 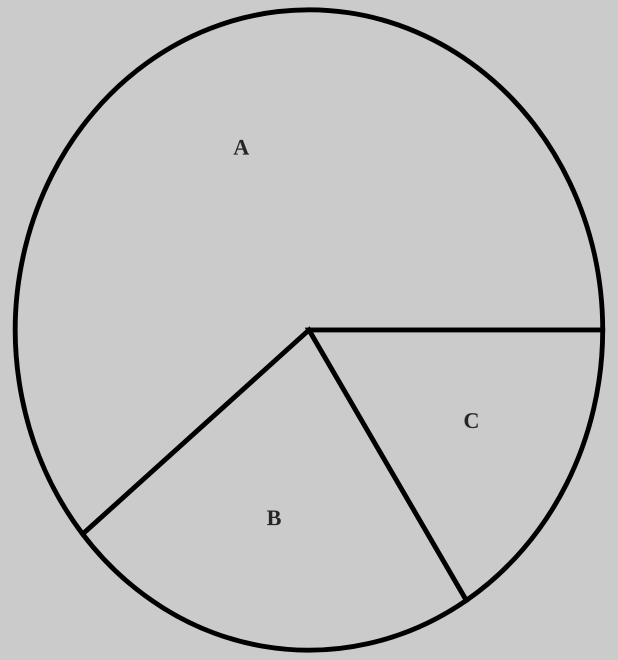 What do you see at coordinates (471, 420) in the screenshot?
I see `slice-label: C` at bounding box center [471, 420].